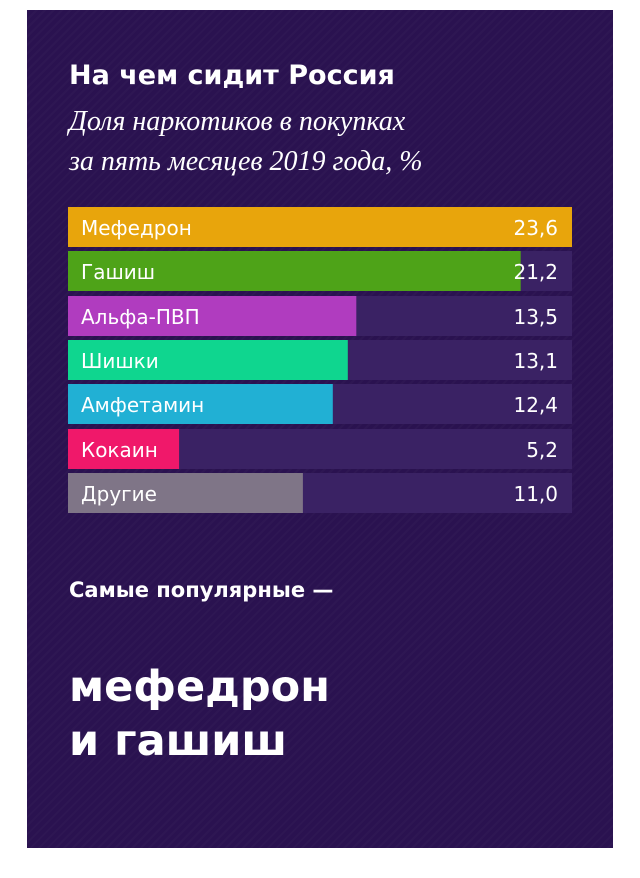  What do you see at coordinates (120, 361) in the screenshot?
I see `bar-category-label: Шишки` at bounding box center [120, 361].